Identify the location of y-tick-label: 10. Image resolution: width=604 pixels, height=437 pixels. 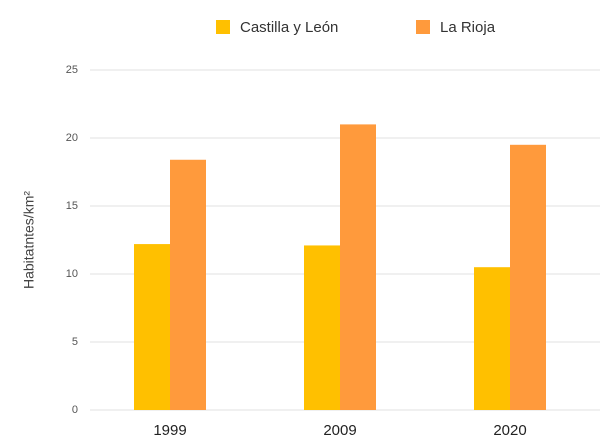
(72, 274).